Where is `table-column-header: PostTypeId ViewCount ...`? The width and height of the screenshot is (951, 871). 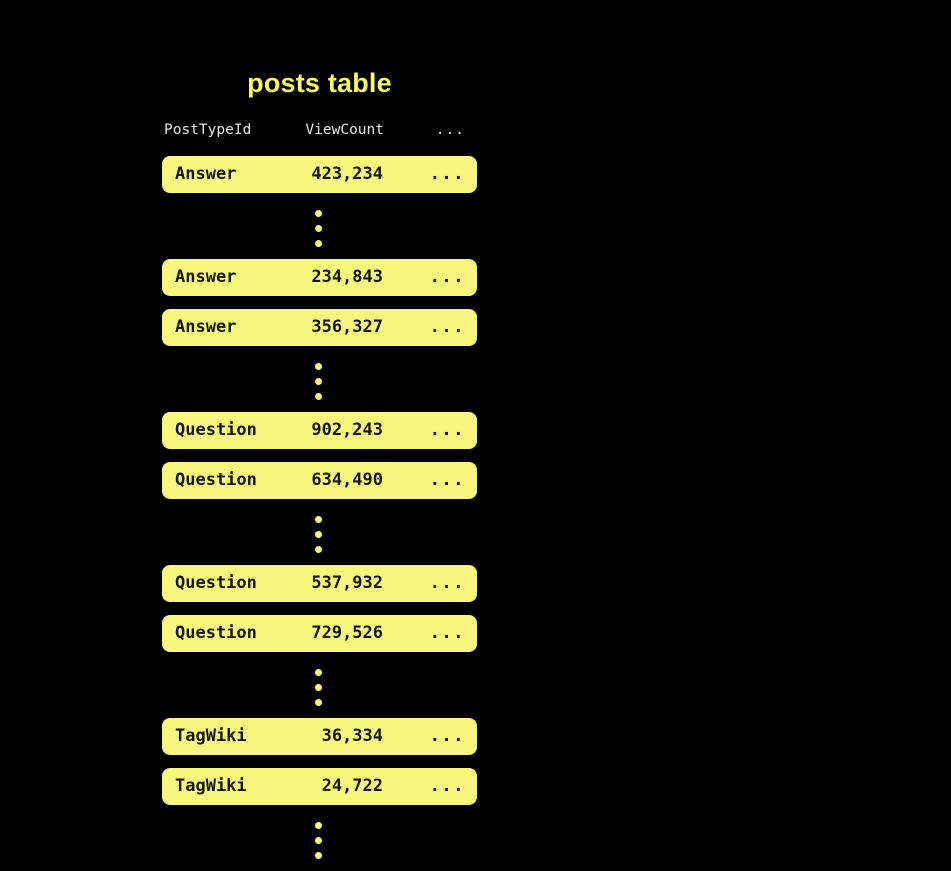
table-column-header: PostTypeId ViewCount ... is located at coordinates (319, 130).